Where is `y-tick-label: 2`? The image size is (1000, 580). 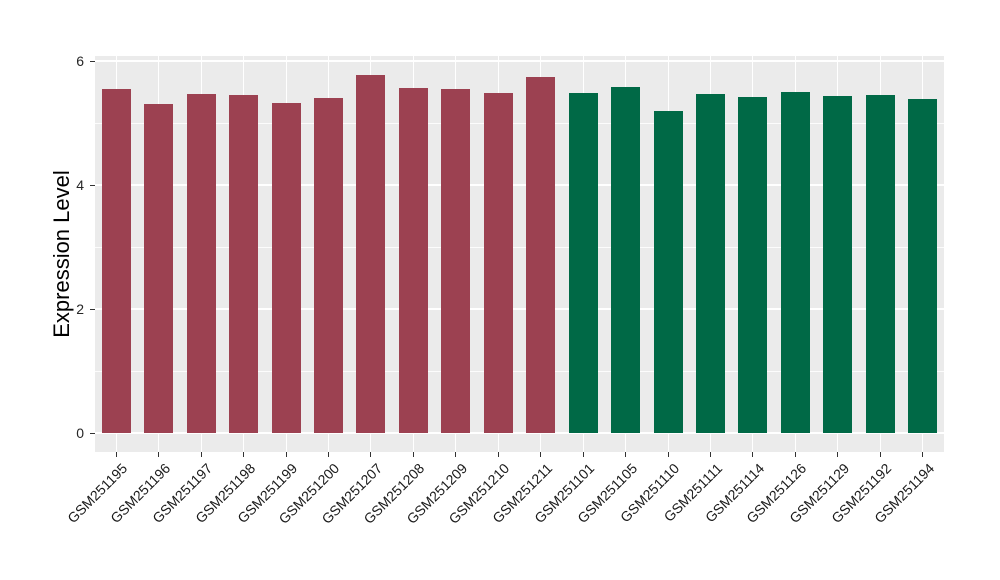 y-tick-label: 2 is located at coordinates (80, 309).